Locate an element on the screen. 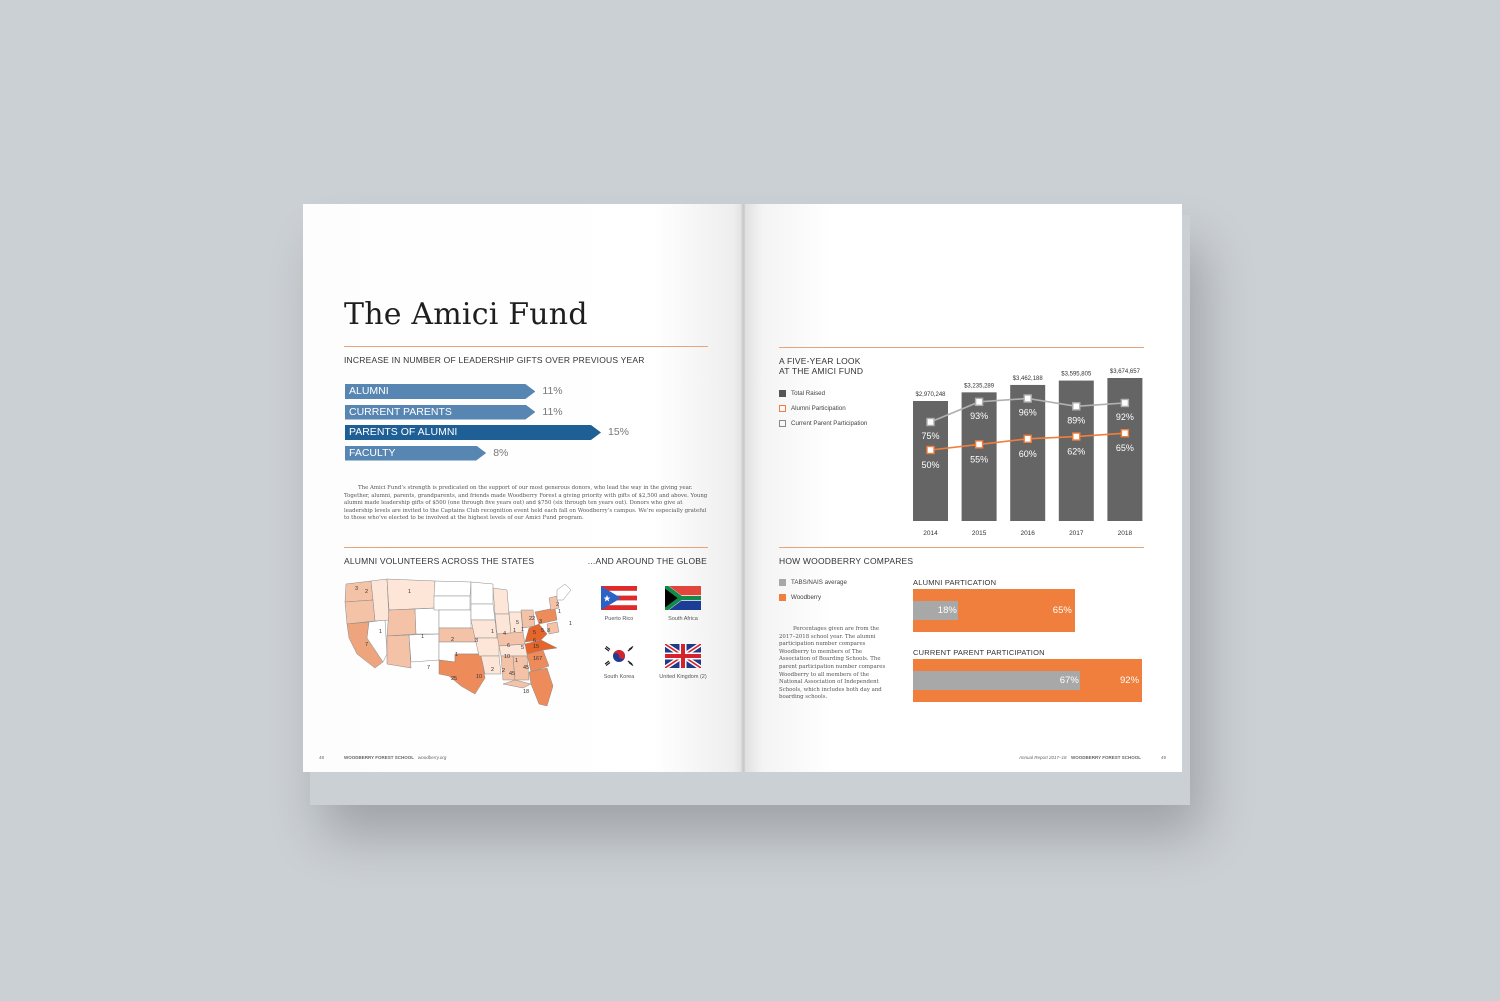 Image resolution: width=1500 pixels, height=1001 pixels. united-kingdom-flag-icon is located at coordinates (683, 656).